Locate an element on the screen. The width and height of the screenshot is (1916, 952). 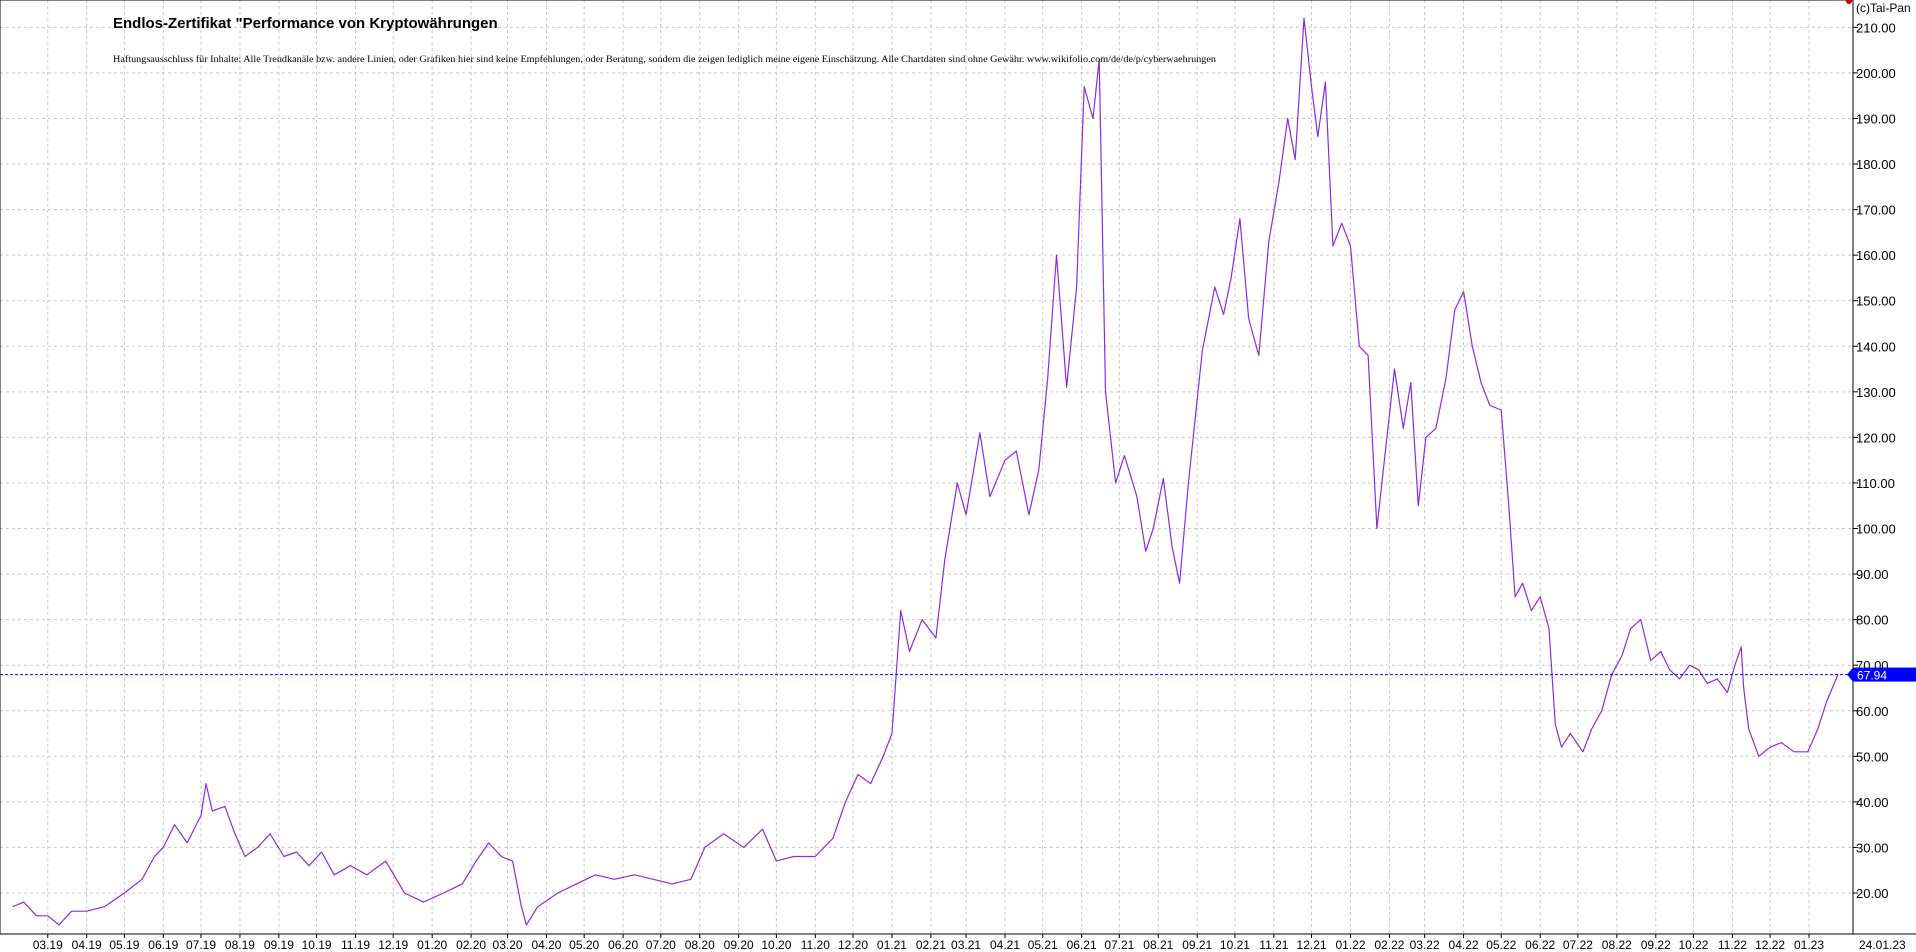
x-tick-label: 01.21 is located at coordinates (892, 945).